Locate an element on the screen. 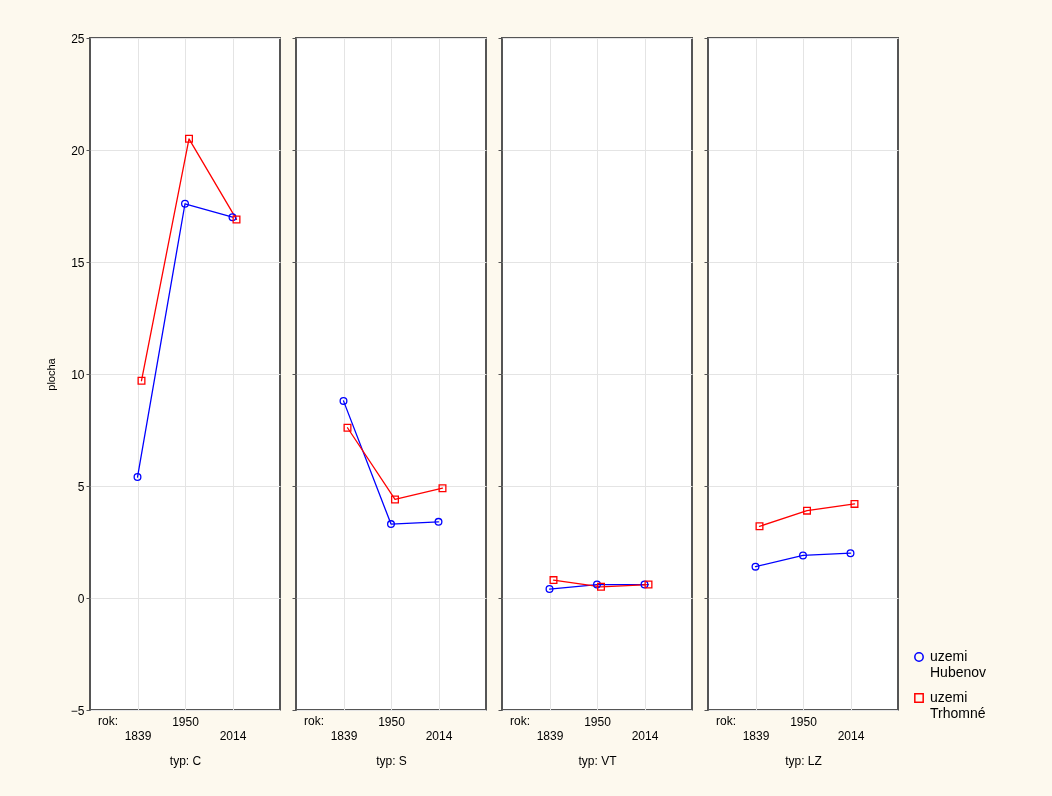 The width and height of the screenshot is (1052, 796). x-axis-title: typ: VT is located at coordinates (598, 760).